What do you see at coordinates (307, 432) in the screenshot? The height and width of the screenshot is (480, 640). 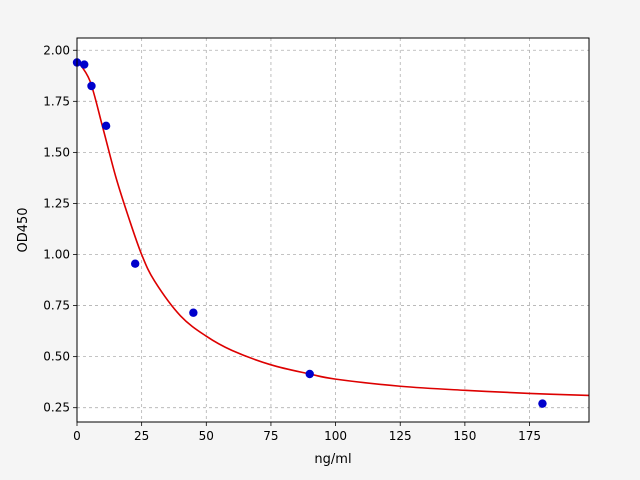 I see `x-axis-ticks: 0 25 50 75 100 125 150 175` at bounding box center [307, 432].